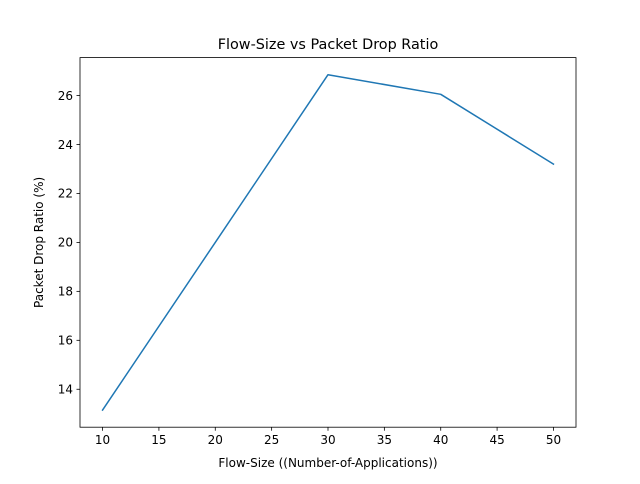  I want to click on y-tick-label: 16, so click(65, 341).